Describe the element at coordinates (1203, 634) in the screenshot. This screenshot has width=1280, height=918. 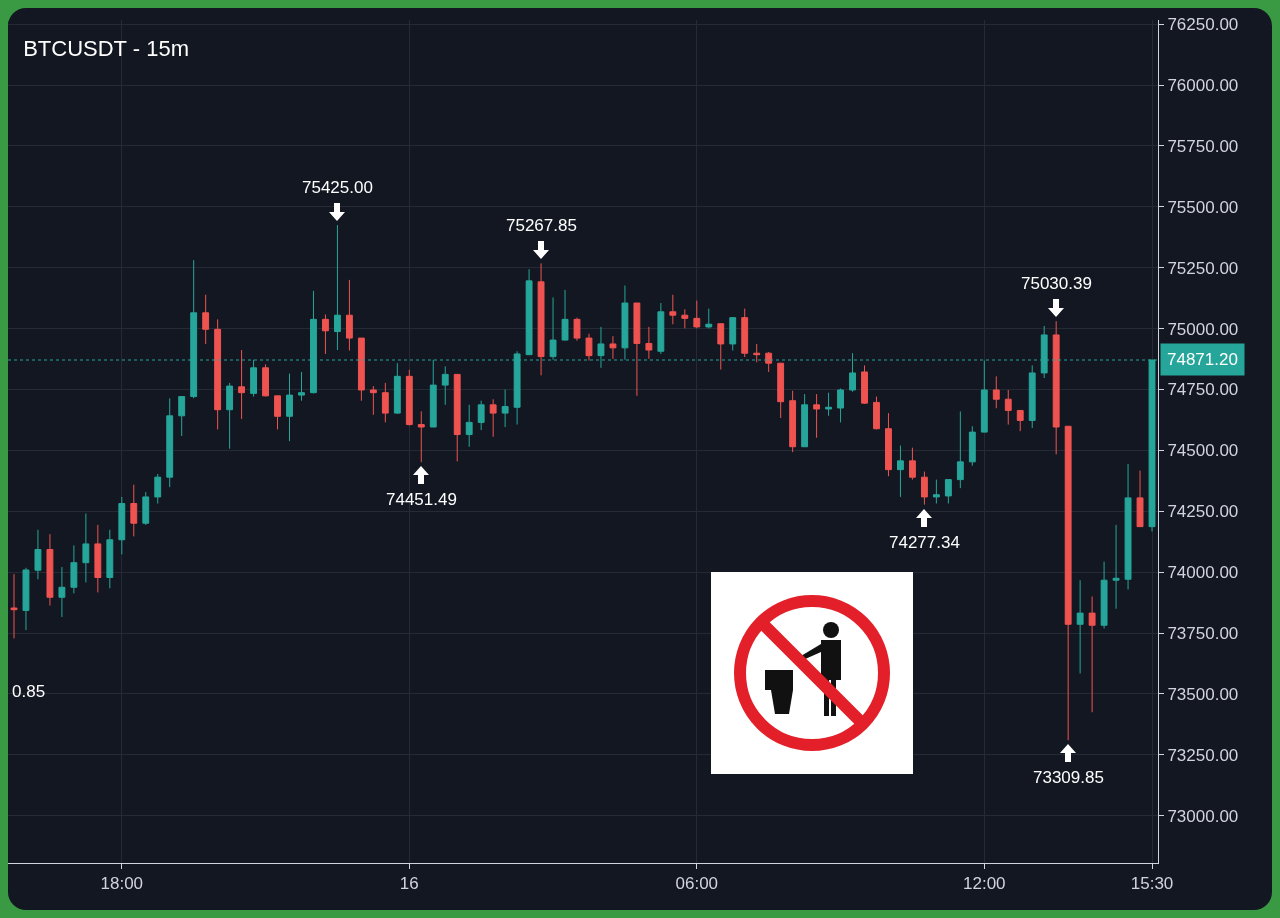
I see `y-tick-label: 73750.00` at that location.